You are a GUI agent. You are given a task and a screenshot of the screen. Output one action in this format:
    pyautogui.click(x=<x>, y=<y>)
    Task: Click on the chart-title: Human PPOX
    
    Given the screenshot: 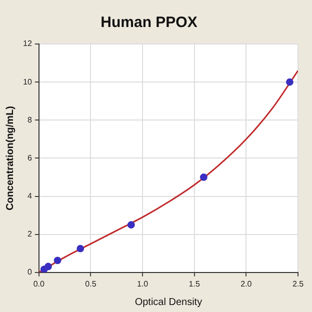 What is the action you would take?
    pyautogui.click(x=149, y=23)
    